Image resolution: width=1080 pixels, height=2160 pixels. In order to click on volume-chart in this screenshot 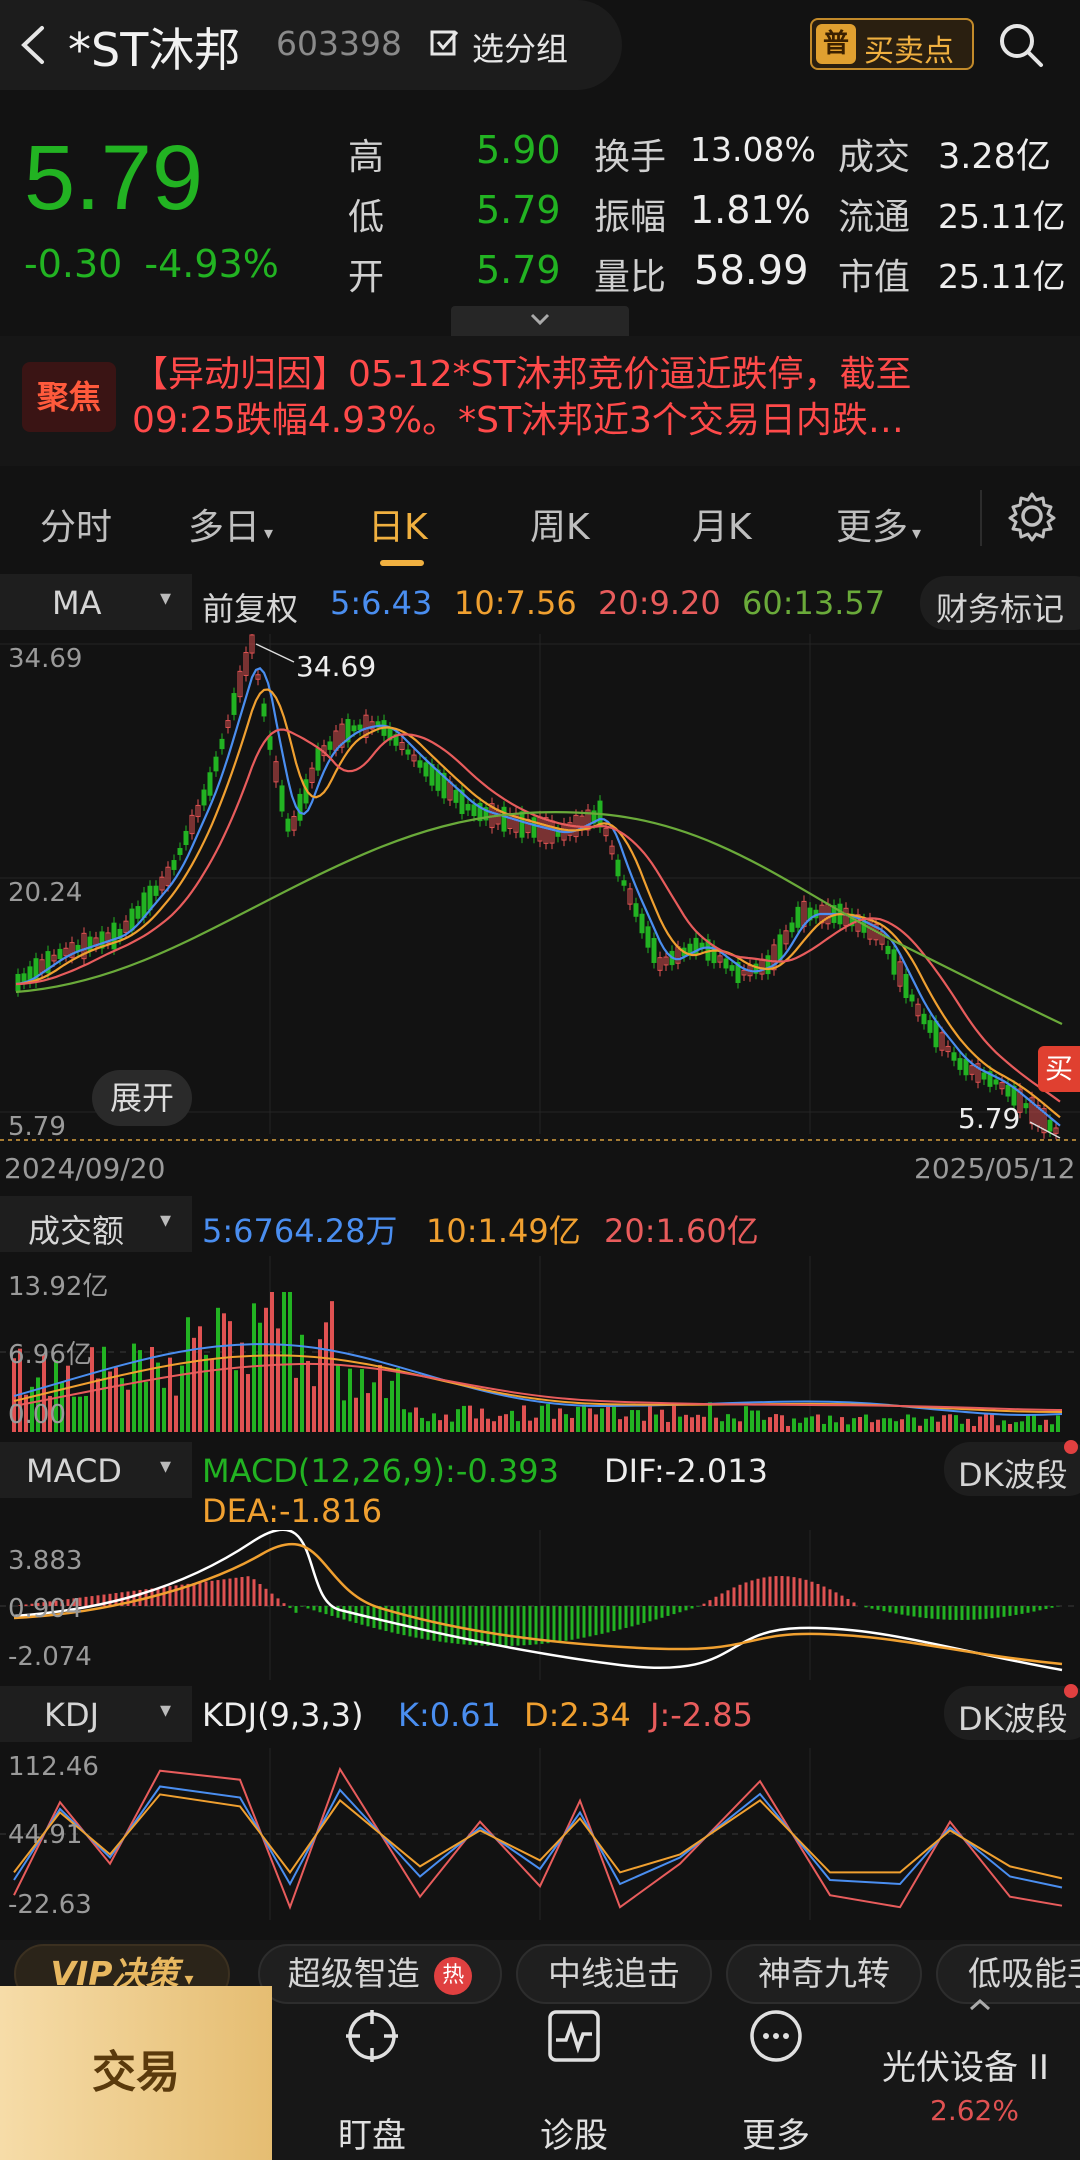, I will do `click(540, 1344)`.